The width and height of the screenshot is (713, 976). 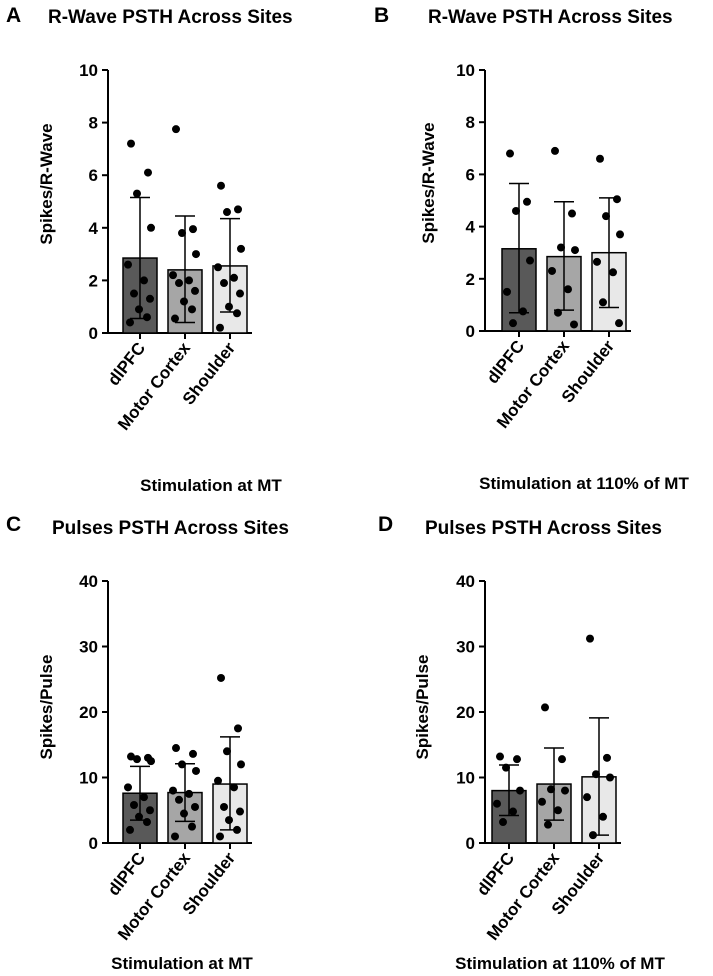 I want to click on panel-letter: C, so click(x=14, y=524).